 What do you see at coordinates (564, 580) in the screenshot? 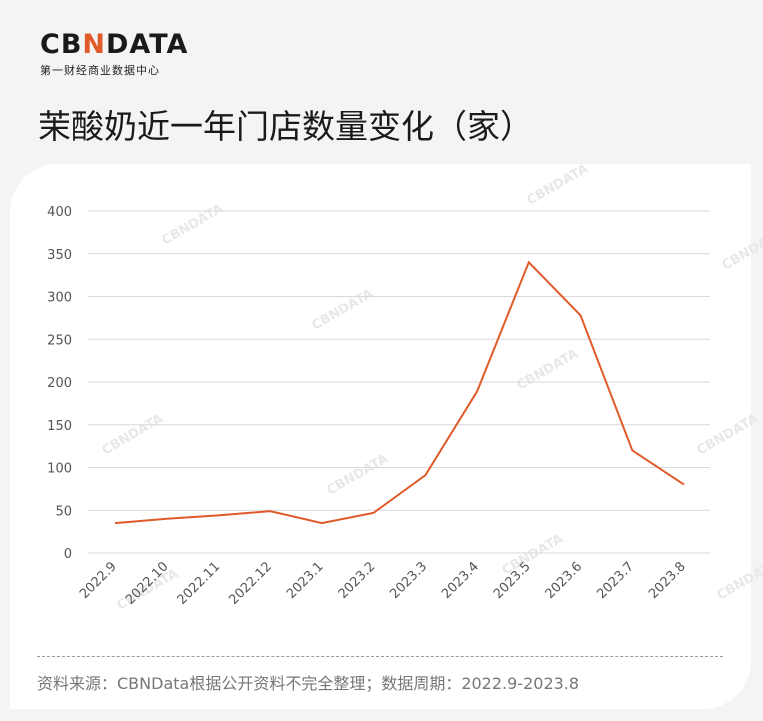
I see `x-tick-label: 2023.6` at bounding box center [564, 580].